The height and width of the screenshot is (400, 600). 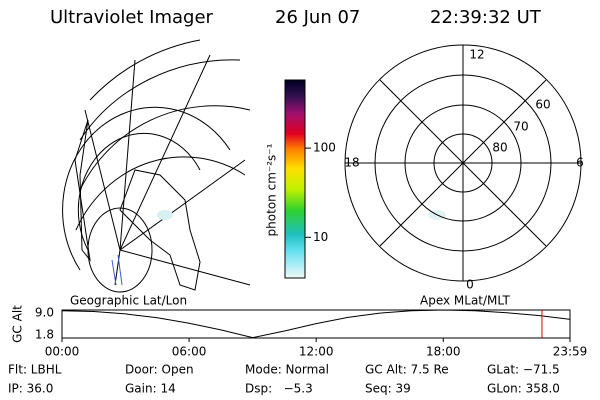 I want to click on title: Ultraviolet Imager, so click(x=132, y=17).